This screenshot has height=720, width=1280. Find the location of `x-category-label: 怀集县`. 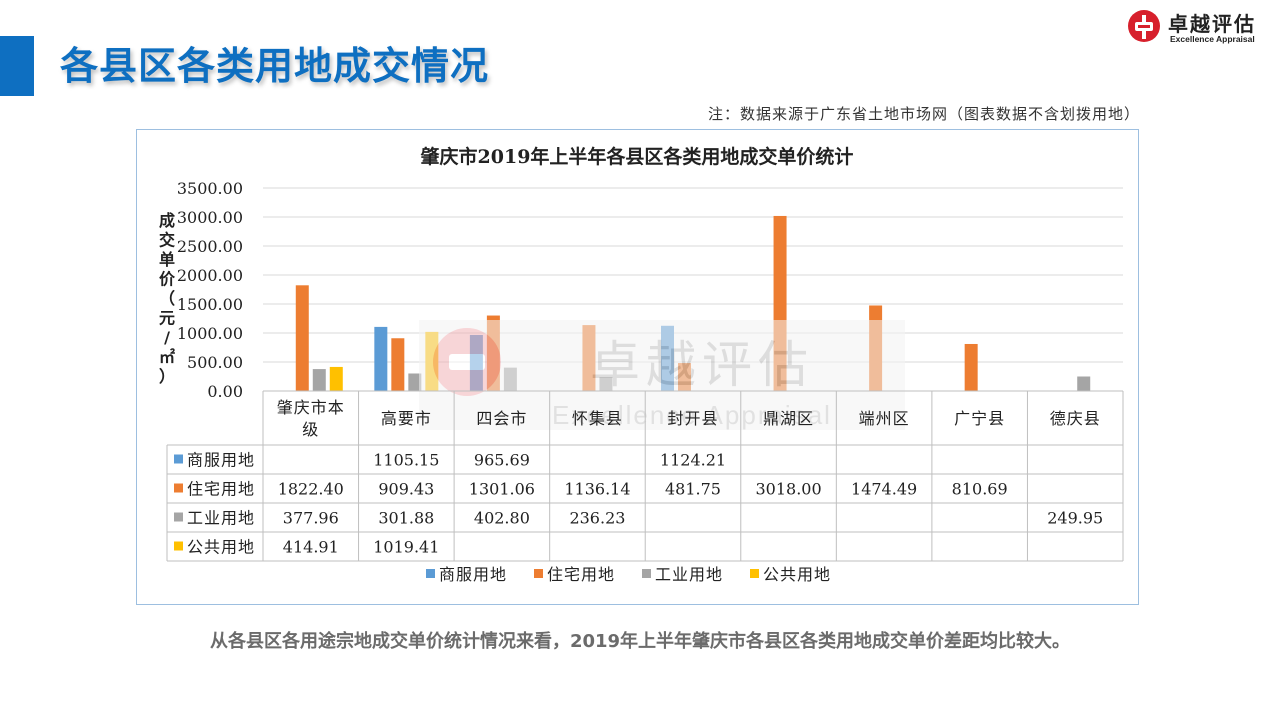

x-category-label: 怀集县 is located at coordinates (597, 418).